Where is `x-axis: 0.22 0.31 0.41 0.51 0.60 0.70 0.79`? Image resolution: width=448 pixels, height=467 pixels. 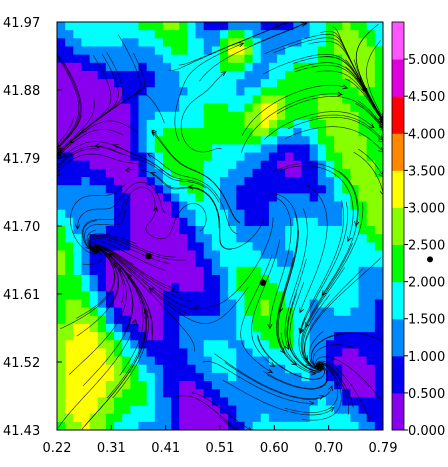
x-axis: 0.22 0.31 0.41 0.51 0.60 0.70 0.79 is located at coordinates (220, 440).